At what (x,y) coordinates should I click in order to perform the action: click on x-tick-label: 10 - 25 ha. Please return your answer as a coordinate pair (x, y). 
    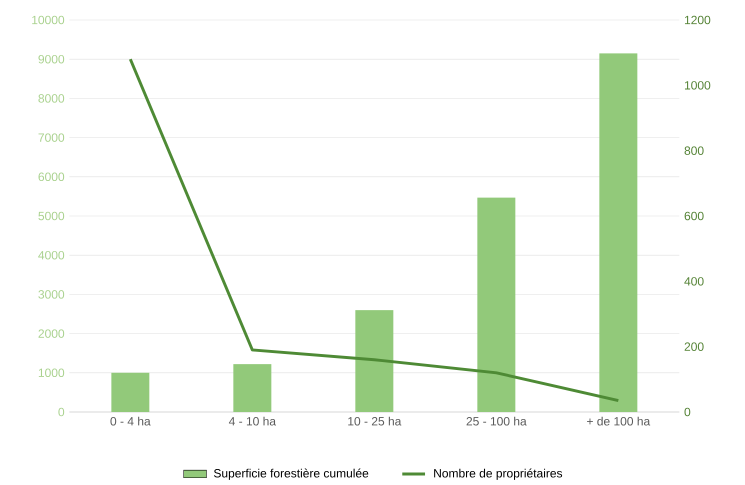
    Looking at the image, I should click on (375, 421).